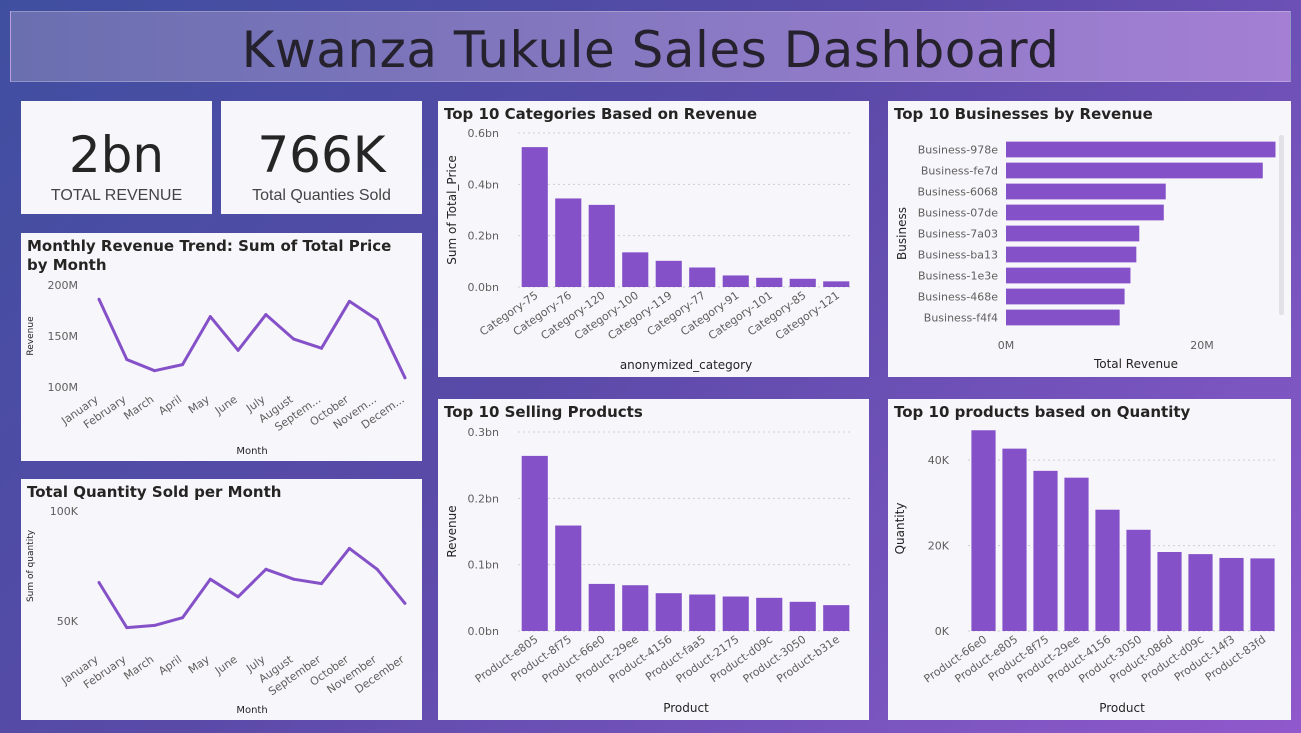 Image resolution: width=1301 pixels, height=733 pixels. What do you see at coordinates (138, 408) in the screenshot?
I see `x-tick-label: March` at bounding box center [138, 408].